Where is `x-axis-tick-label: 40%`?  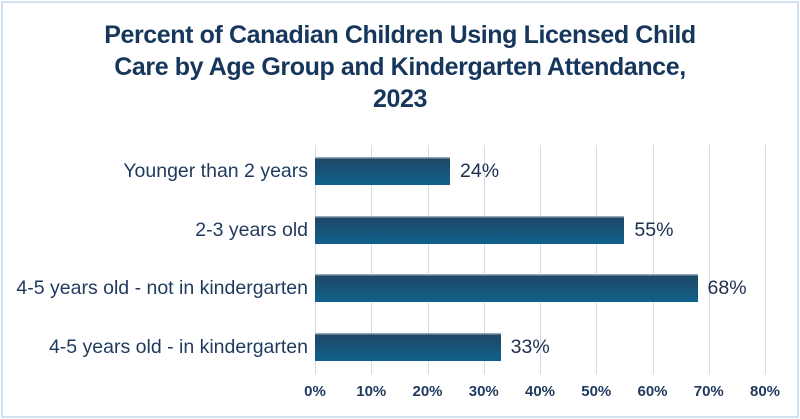 x-axis-tick-label: 40% is located at coordinates (540, 391).